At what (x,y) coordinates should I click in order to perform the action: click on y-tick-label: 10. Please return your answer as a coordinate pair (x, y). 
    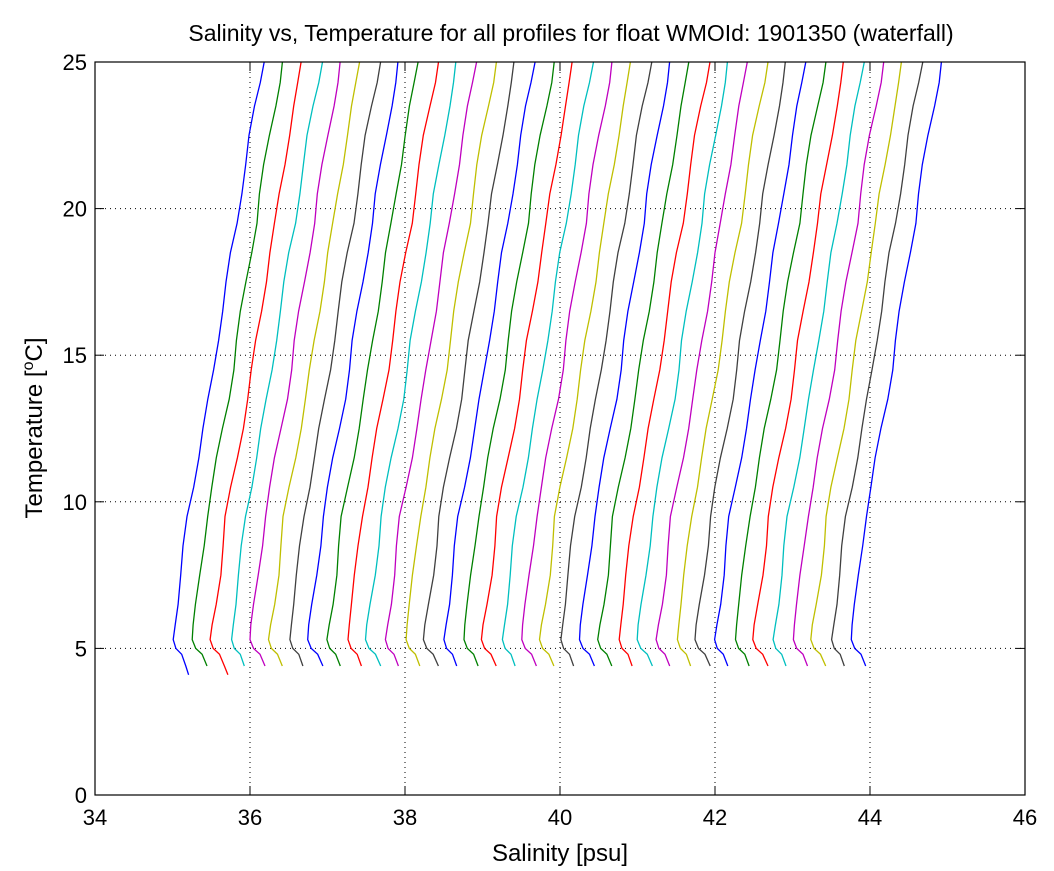
    Looking at the image, I should click on (75, 502).